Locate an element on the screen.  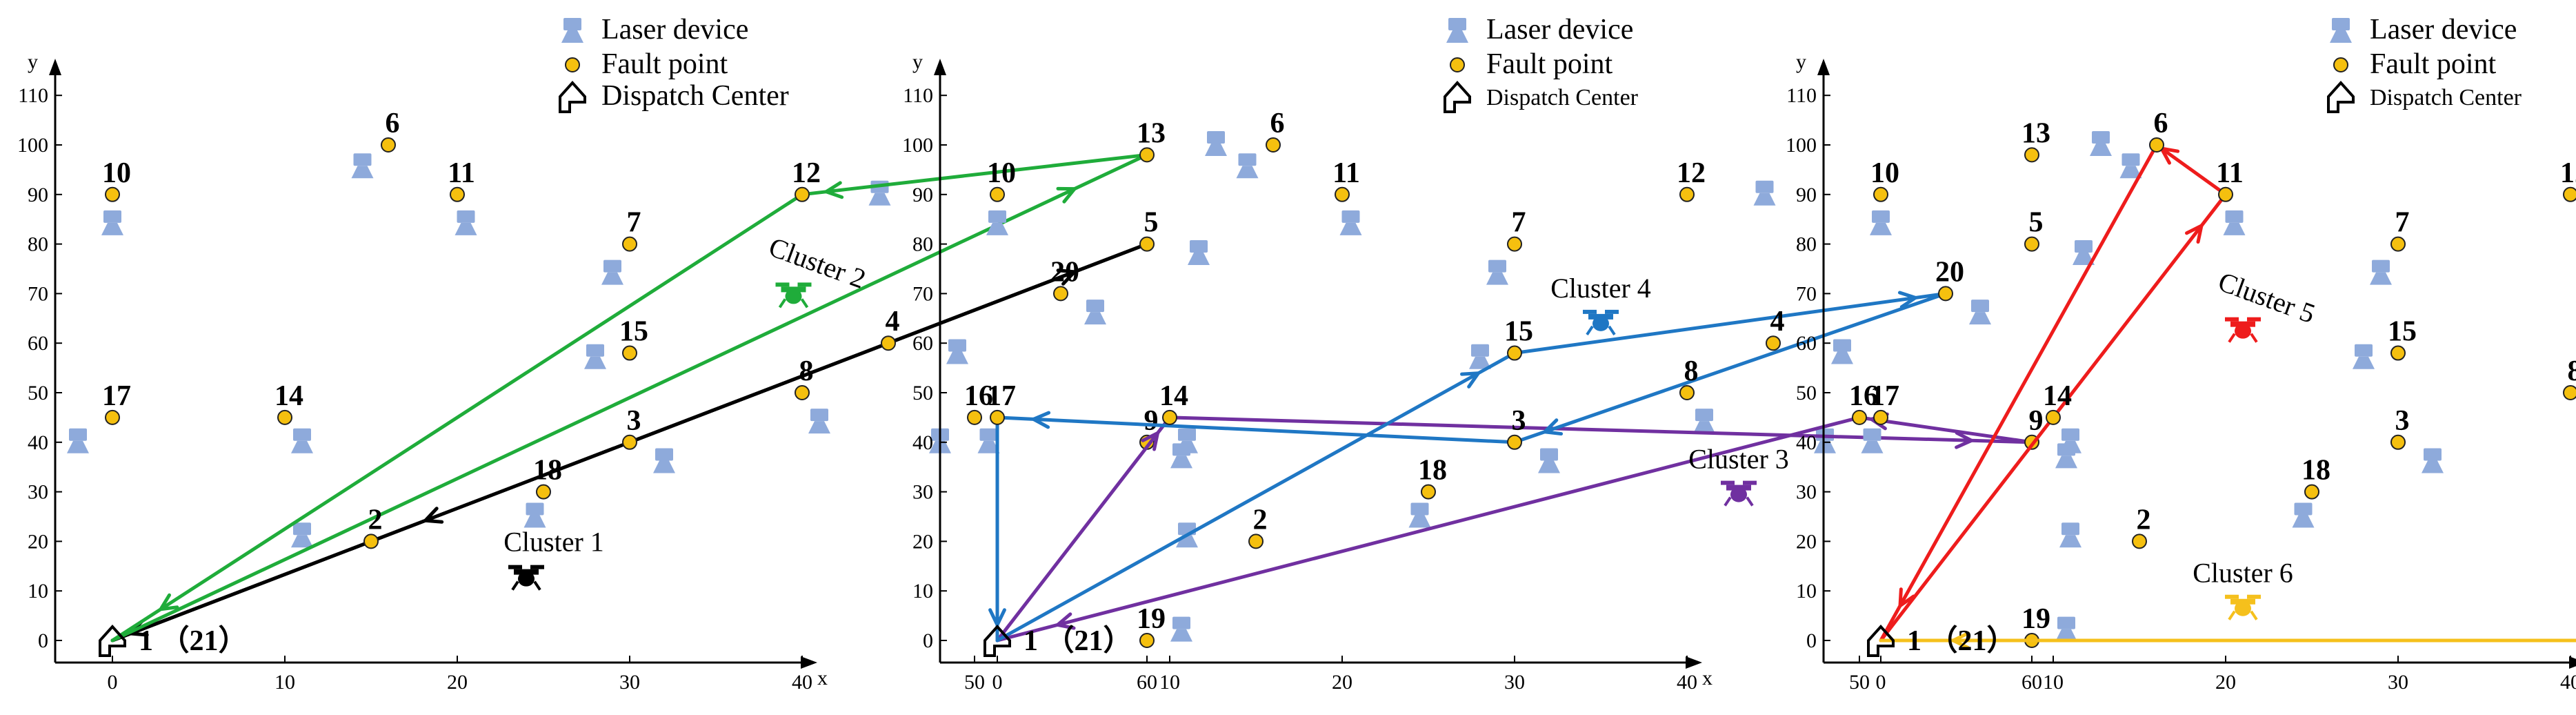
fault-point-label-9: 9 is located at coordinates (1151, 421).